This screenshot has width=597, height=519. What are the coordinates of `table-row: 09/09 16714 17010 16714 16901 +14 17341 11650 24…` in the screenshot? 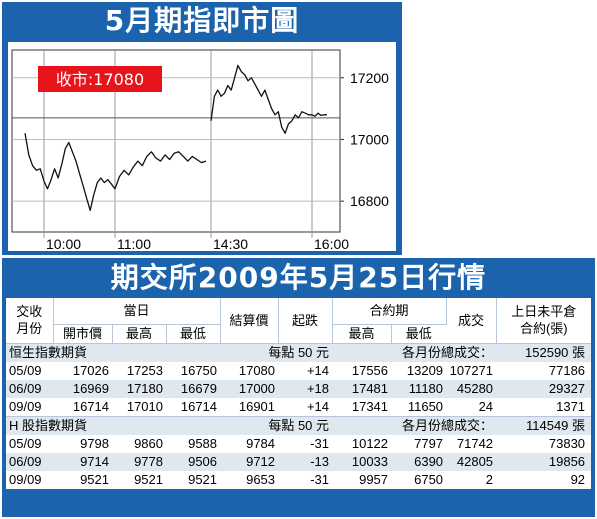 It's located at (298, 407).